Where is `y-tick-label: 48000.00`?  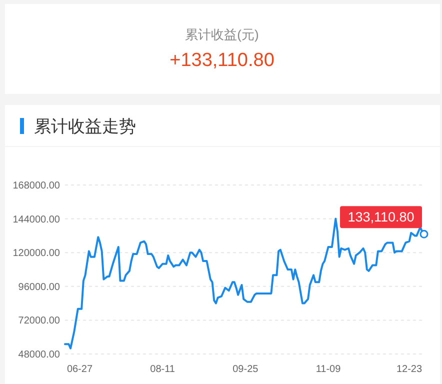 y-tick-label: 48000.00 is located at coordinates (39, 355).